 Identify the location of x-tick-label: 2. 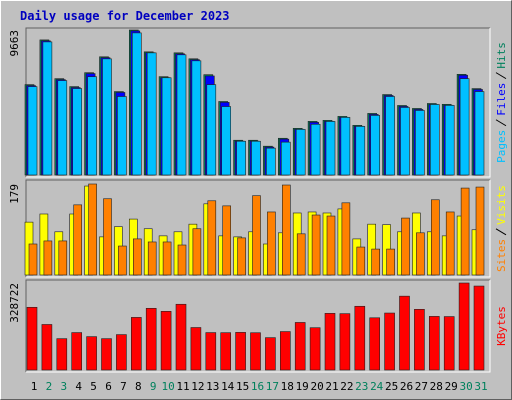
(49, 386).